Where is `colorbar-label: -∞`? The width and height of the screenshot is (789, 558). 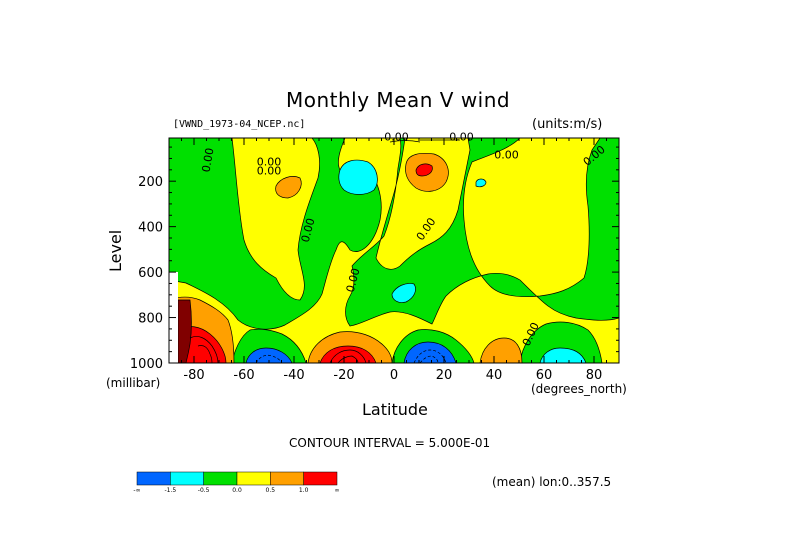 colorbar-label: -∞ is located at coordinates (136, 490).